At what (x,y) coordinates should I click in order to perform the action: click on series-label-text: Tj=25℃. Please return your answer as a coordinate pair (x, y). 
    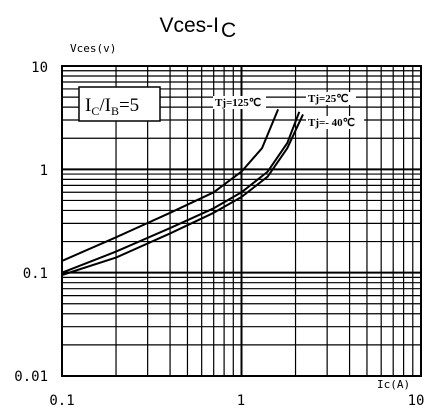
    Looking at the image, I should click on (328, 99).